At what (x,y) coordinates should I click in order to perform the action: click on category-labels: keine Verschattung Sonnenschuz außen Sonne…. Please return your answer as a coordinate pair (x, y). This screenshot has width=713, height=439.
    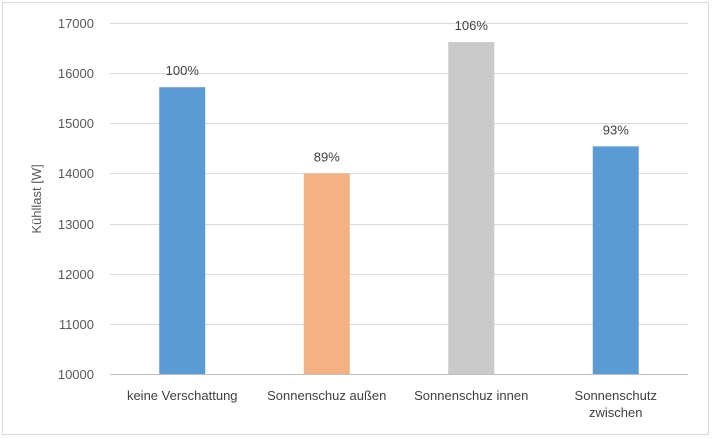
    Looking at the image, I should click on (392, 404).